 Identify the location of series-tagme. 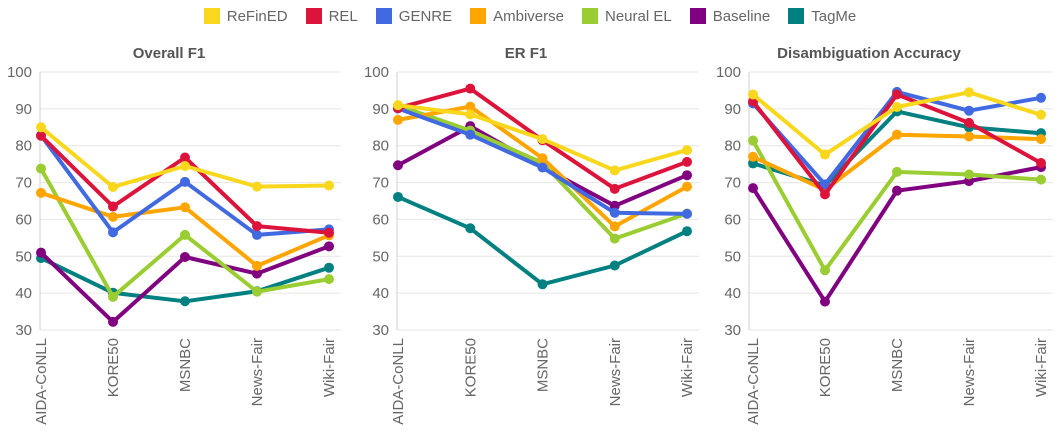
(542, 240).